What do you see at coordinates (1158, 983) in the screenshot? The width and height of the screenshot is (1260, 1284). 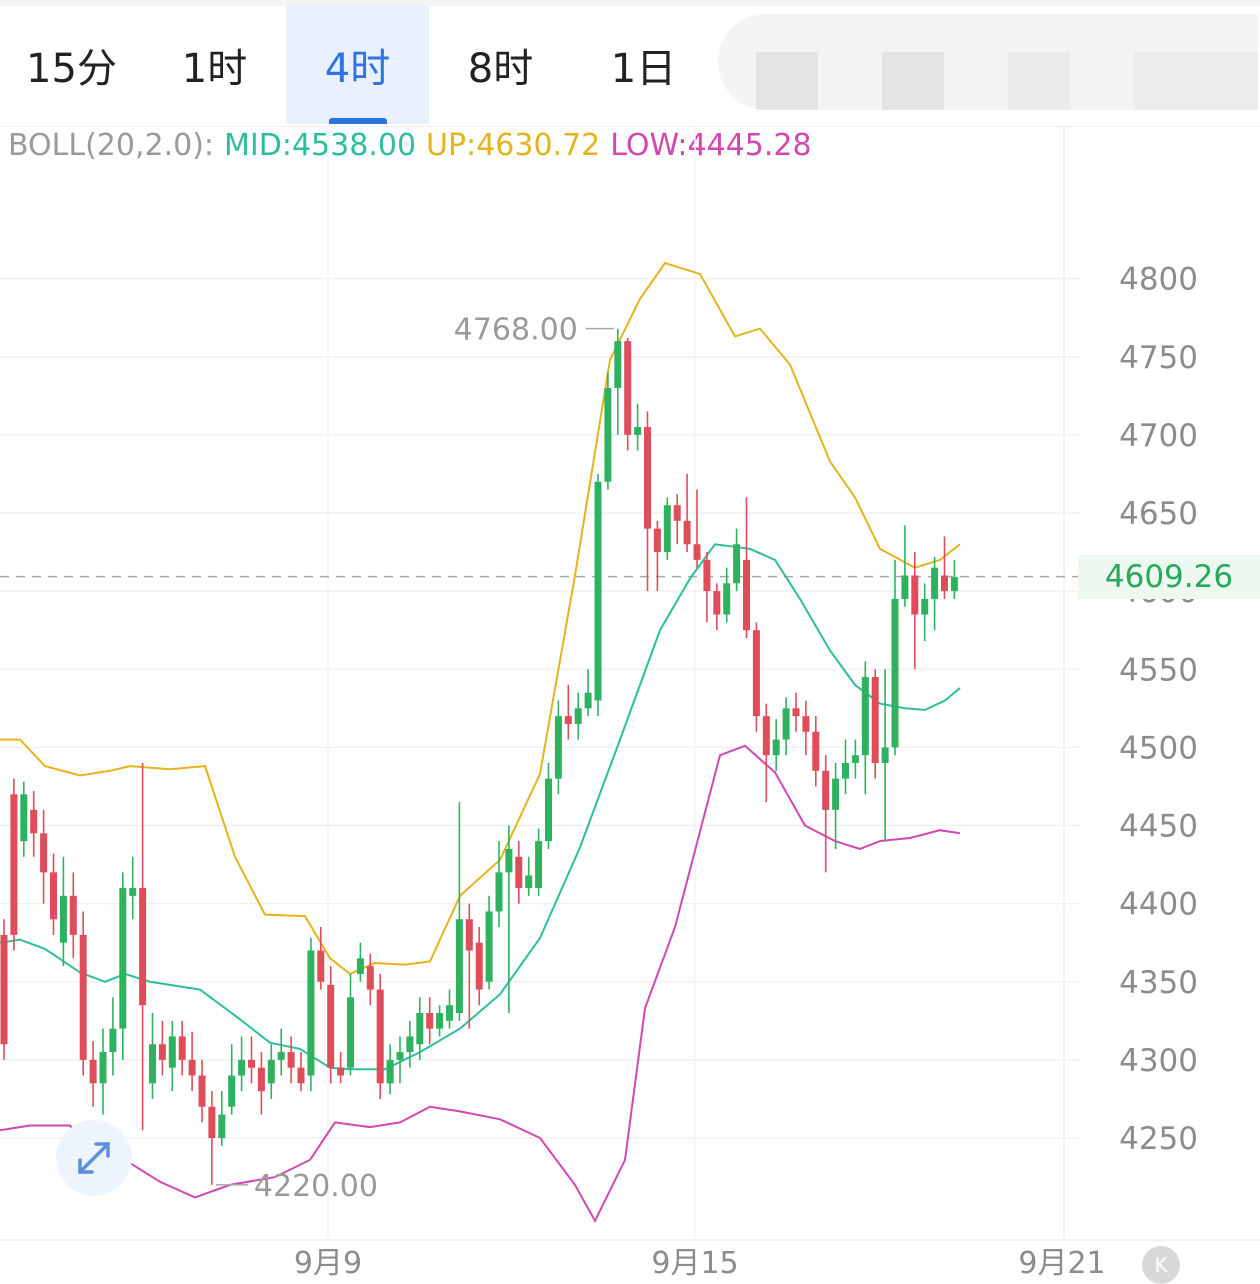 I see `y-tick-label: 4350` at bounding box center [1158, 983].